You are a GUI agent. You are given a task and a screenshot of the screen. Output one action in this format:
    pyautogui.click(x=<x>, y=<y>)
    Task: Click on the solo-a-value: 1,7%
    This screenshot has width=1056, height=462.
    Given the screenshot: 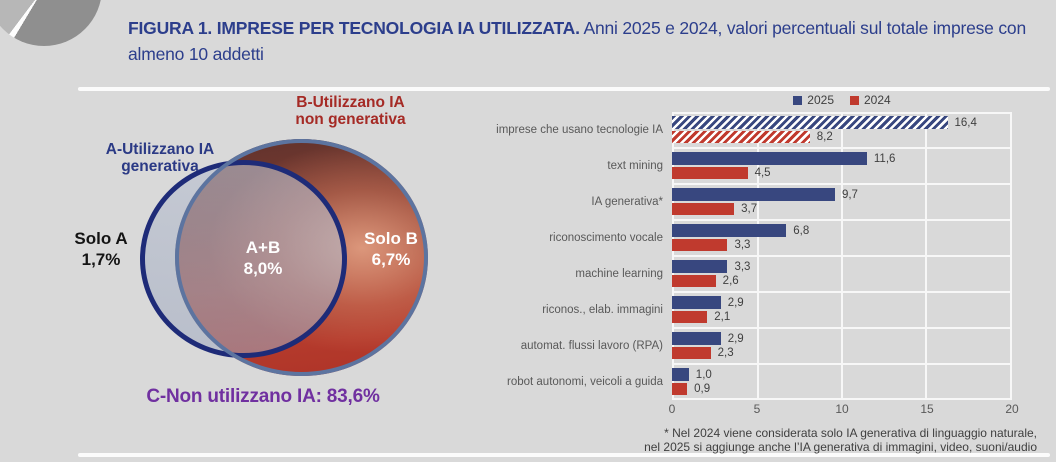 What is the action you would take?
    pyautogui.click(x=101, y=259)
    